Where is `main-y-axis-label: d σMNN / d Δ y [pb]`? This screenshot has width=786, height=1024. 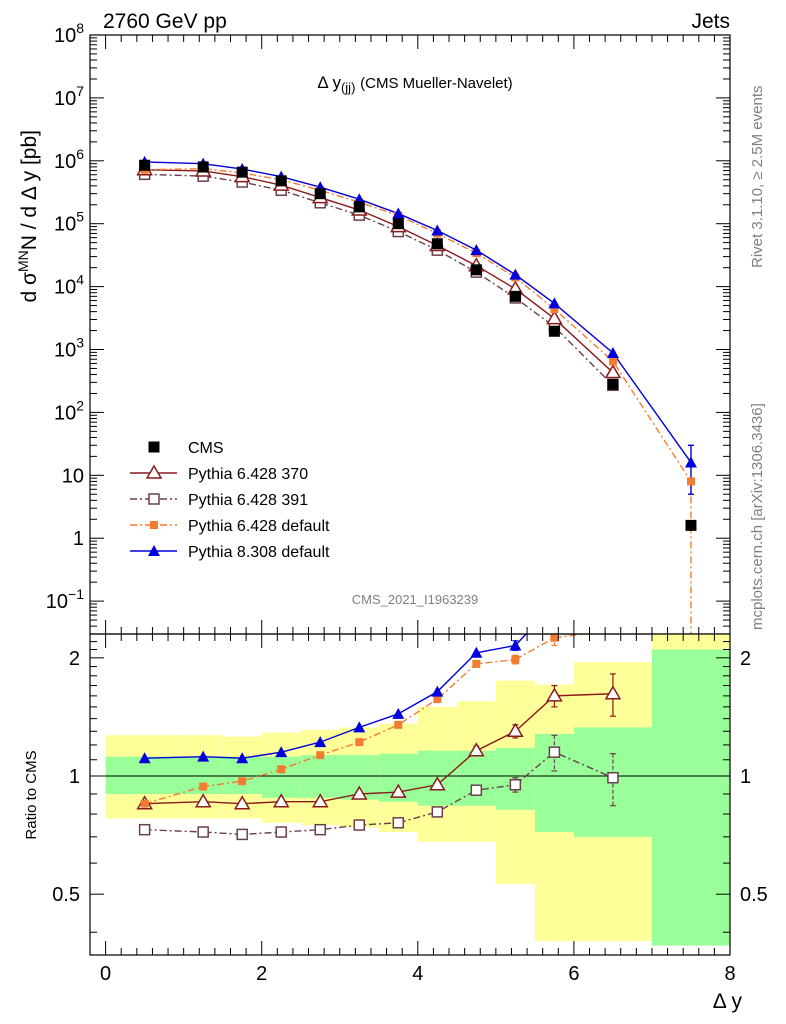
main-y-axis-label: d σMNN / d Δ y [pb] is located at coordinates (28, 216).